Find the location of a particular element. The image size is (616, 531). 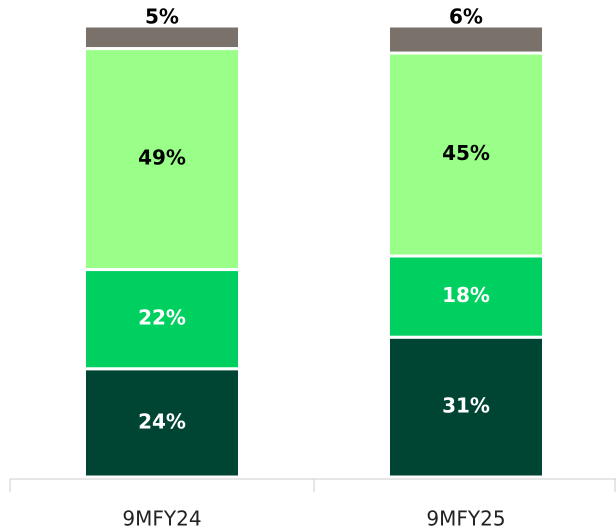

data-label: 24% is located at coordinates (162, 421).